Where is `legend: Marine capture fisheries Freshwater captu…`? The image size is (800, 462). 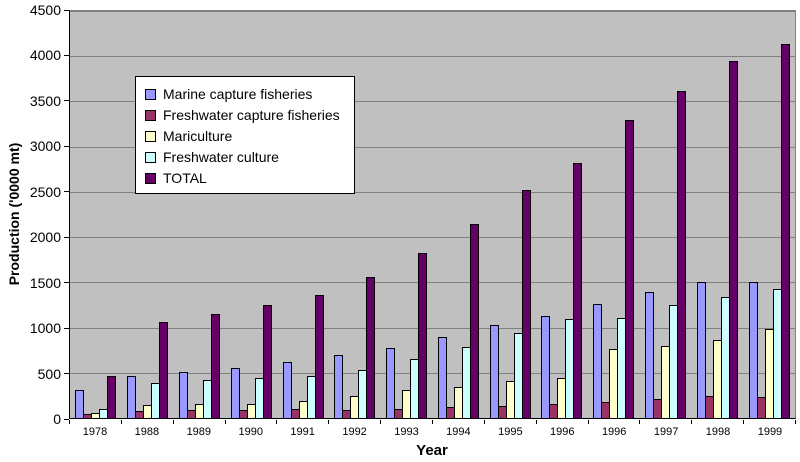
legend: Marine capture fisheries Freshwater captu… is located at coordinates (245, 135).